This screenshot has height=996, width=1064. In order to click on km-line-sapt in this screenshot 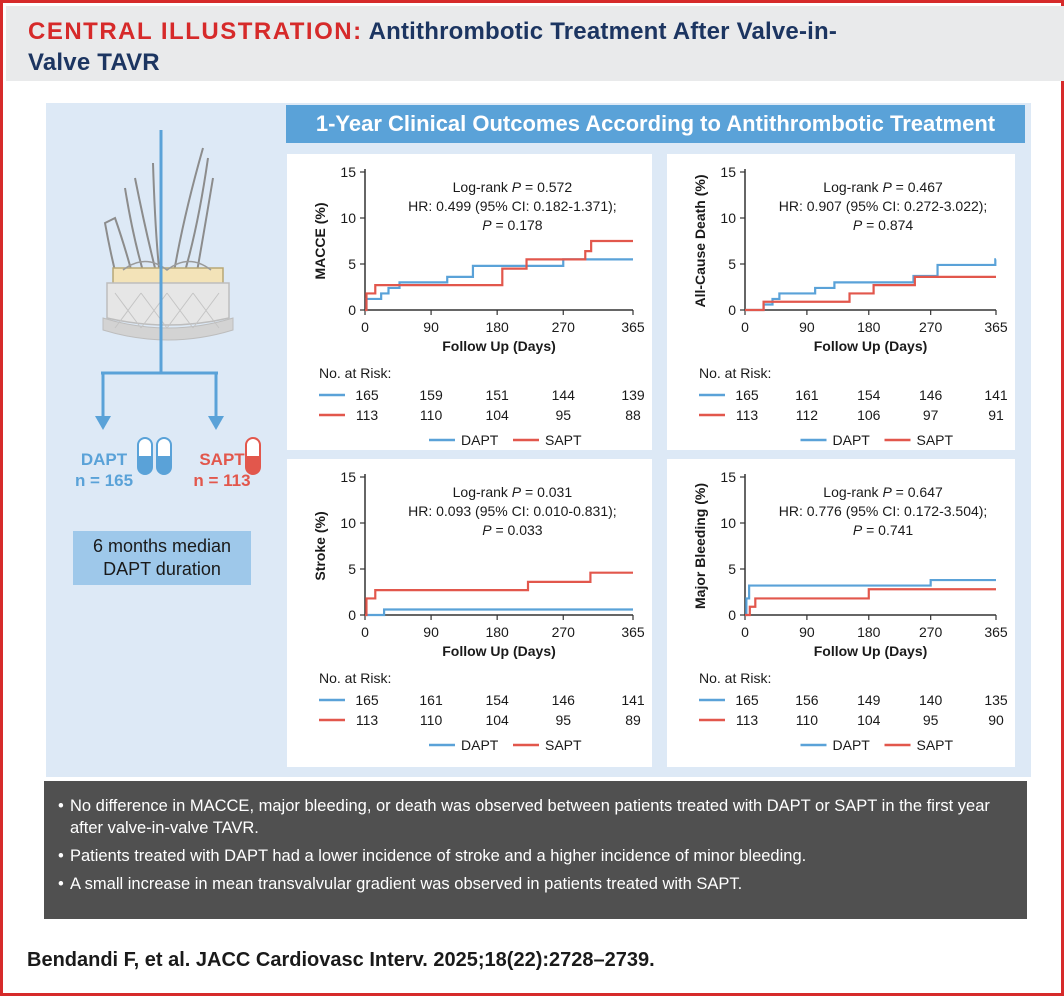, I will do `click(499, 275)`.